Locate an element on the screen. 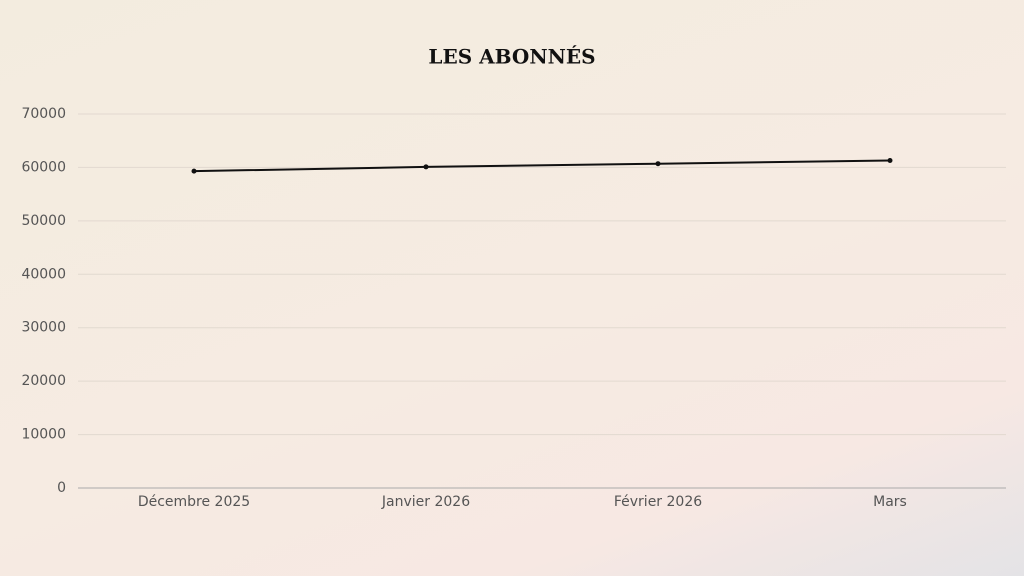 The image size is (1024, 576). y-tick-label: 70000 is located at coordinates (43, 114).